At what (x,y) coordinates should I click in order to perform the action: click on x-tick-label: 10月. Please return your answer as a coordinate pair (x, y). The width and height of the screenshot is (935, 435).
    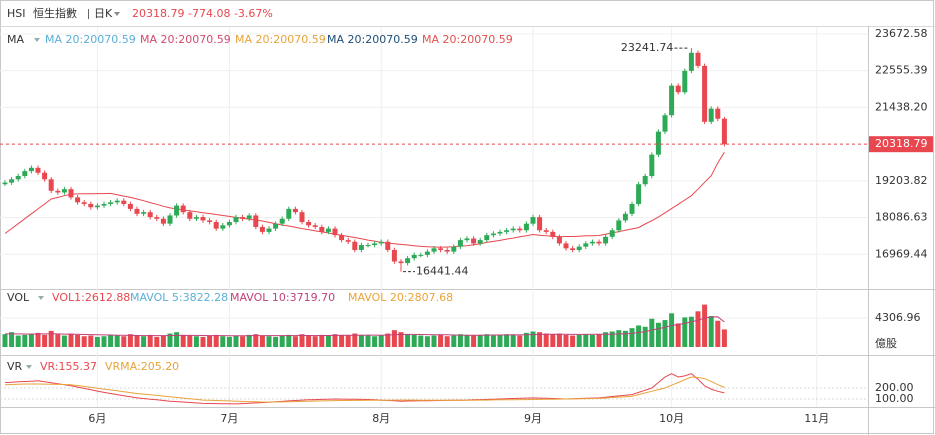
    Looking at the image, I should click on (671, 418).